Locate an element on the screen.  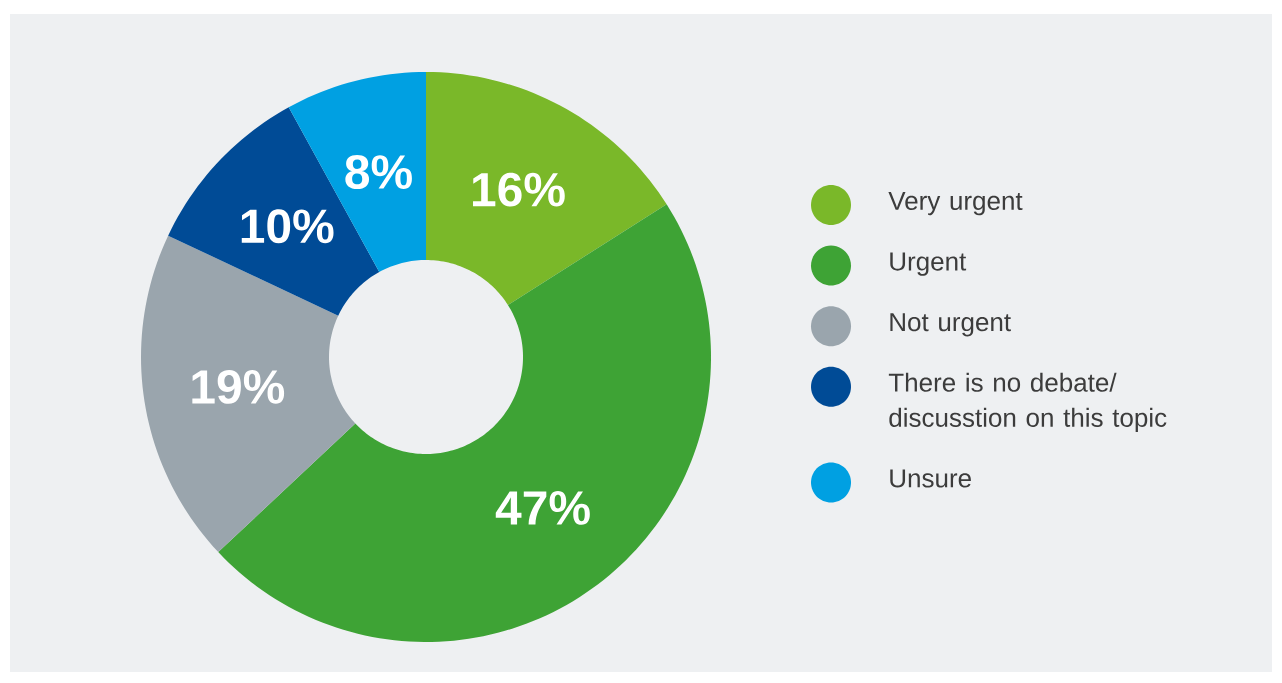
legend-label: Urgent is located at coordinates (928, 264).